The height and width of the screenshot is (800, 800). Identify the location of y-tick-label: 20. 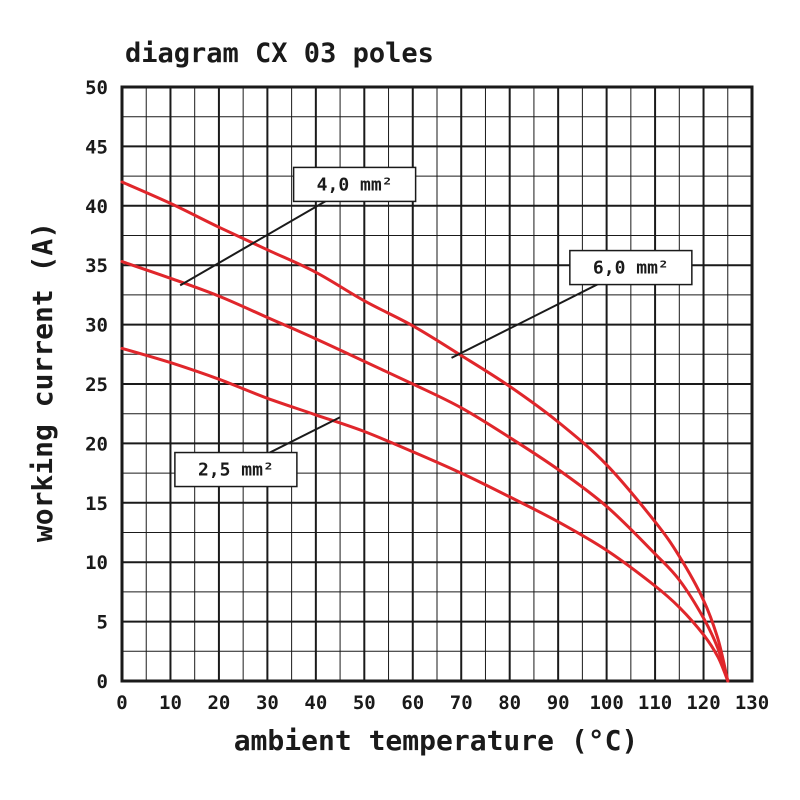
(96, 444).